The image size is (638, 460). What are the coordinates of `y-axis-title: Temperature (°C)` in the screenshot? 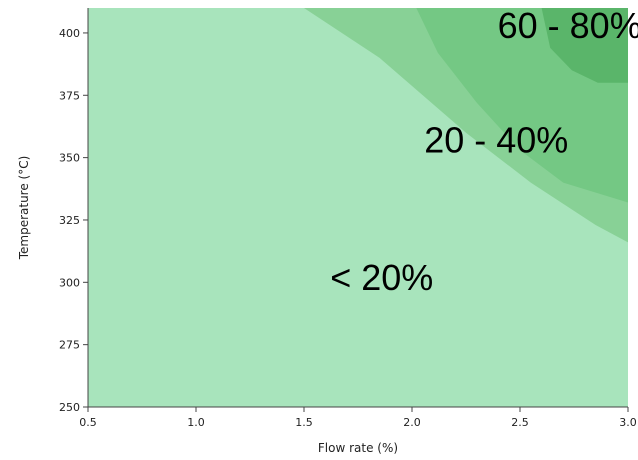 It's located at (24, 208).